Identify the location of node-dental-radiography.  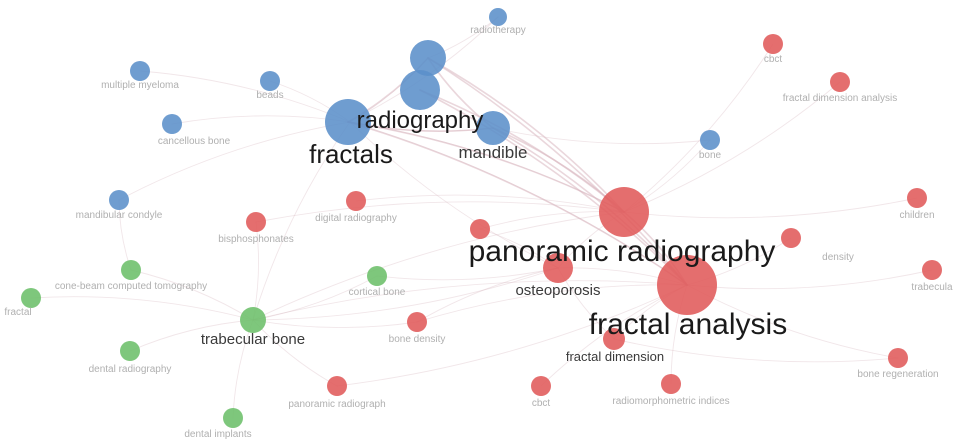
(130, 351).